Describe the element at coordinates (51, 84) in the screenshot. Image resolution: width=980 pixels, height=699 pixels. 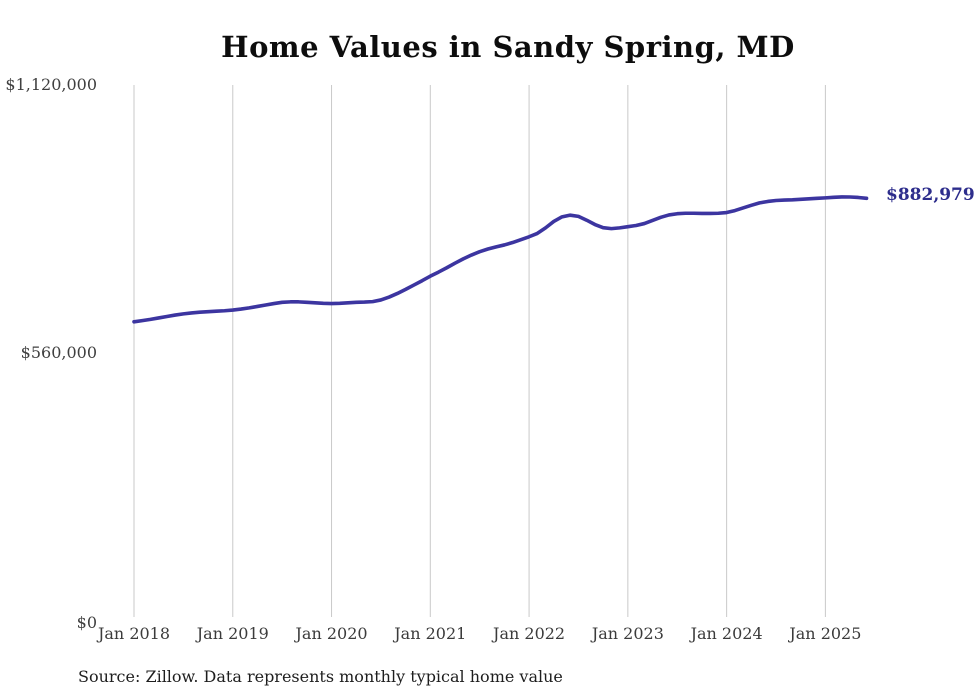
I see `y-axis-tick-label-top: $1,120,000` at that location.